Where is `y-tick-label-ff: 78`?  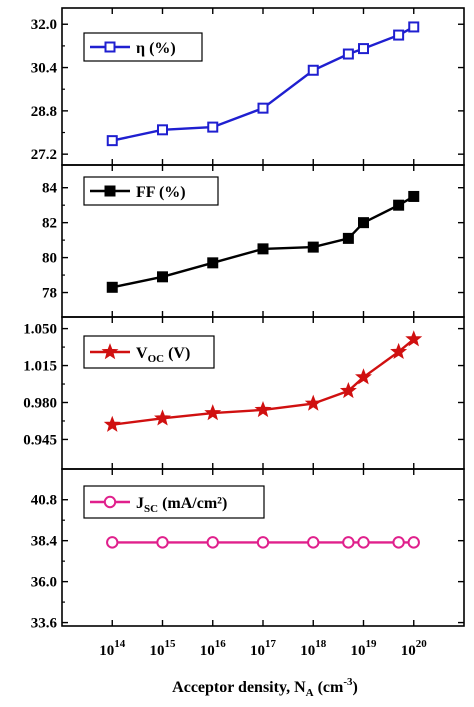 y-tick-label-ff: 78 is located at coordinates (49, 294).